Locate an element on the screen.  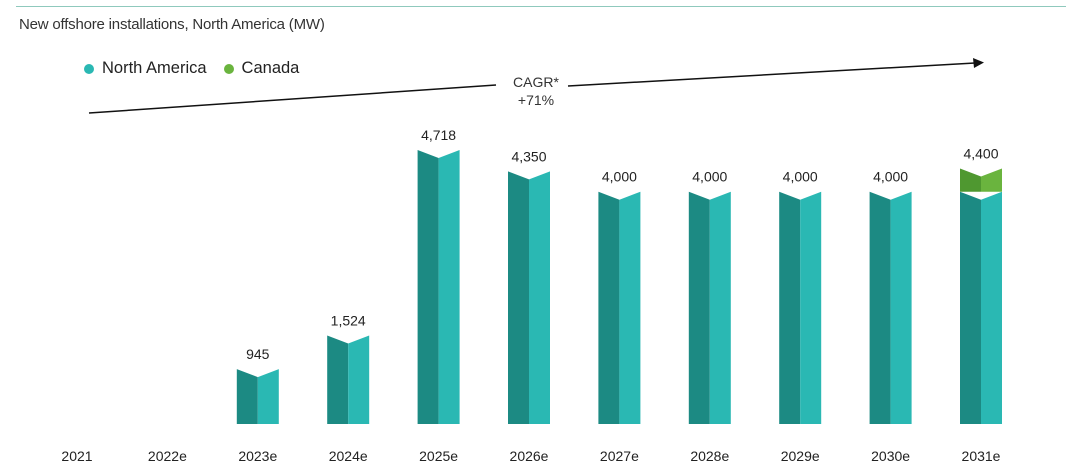
bar-north-america-2030e is located at coordinates (890, 307).